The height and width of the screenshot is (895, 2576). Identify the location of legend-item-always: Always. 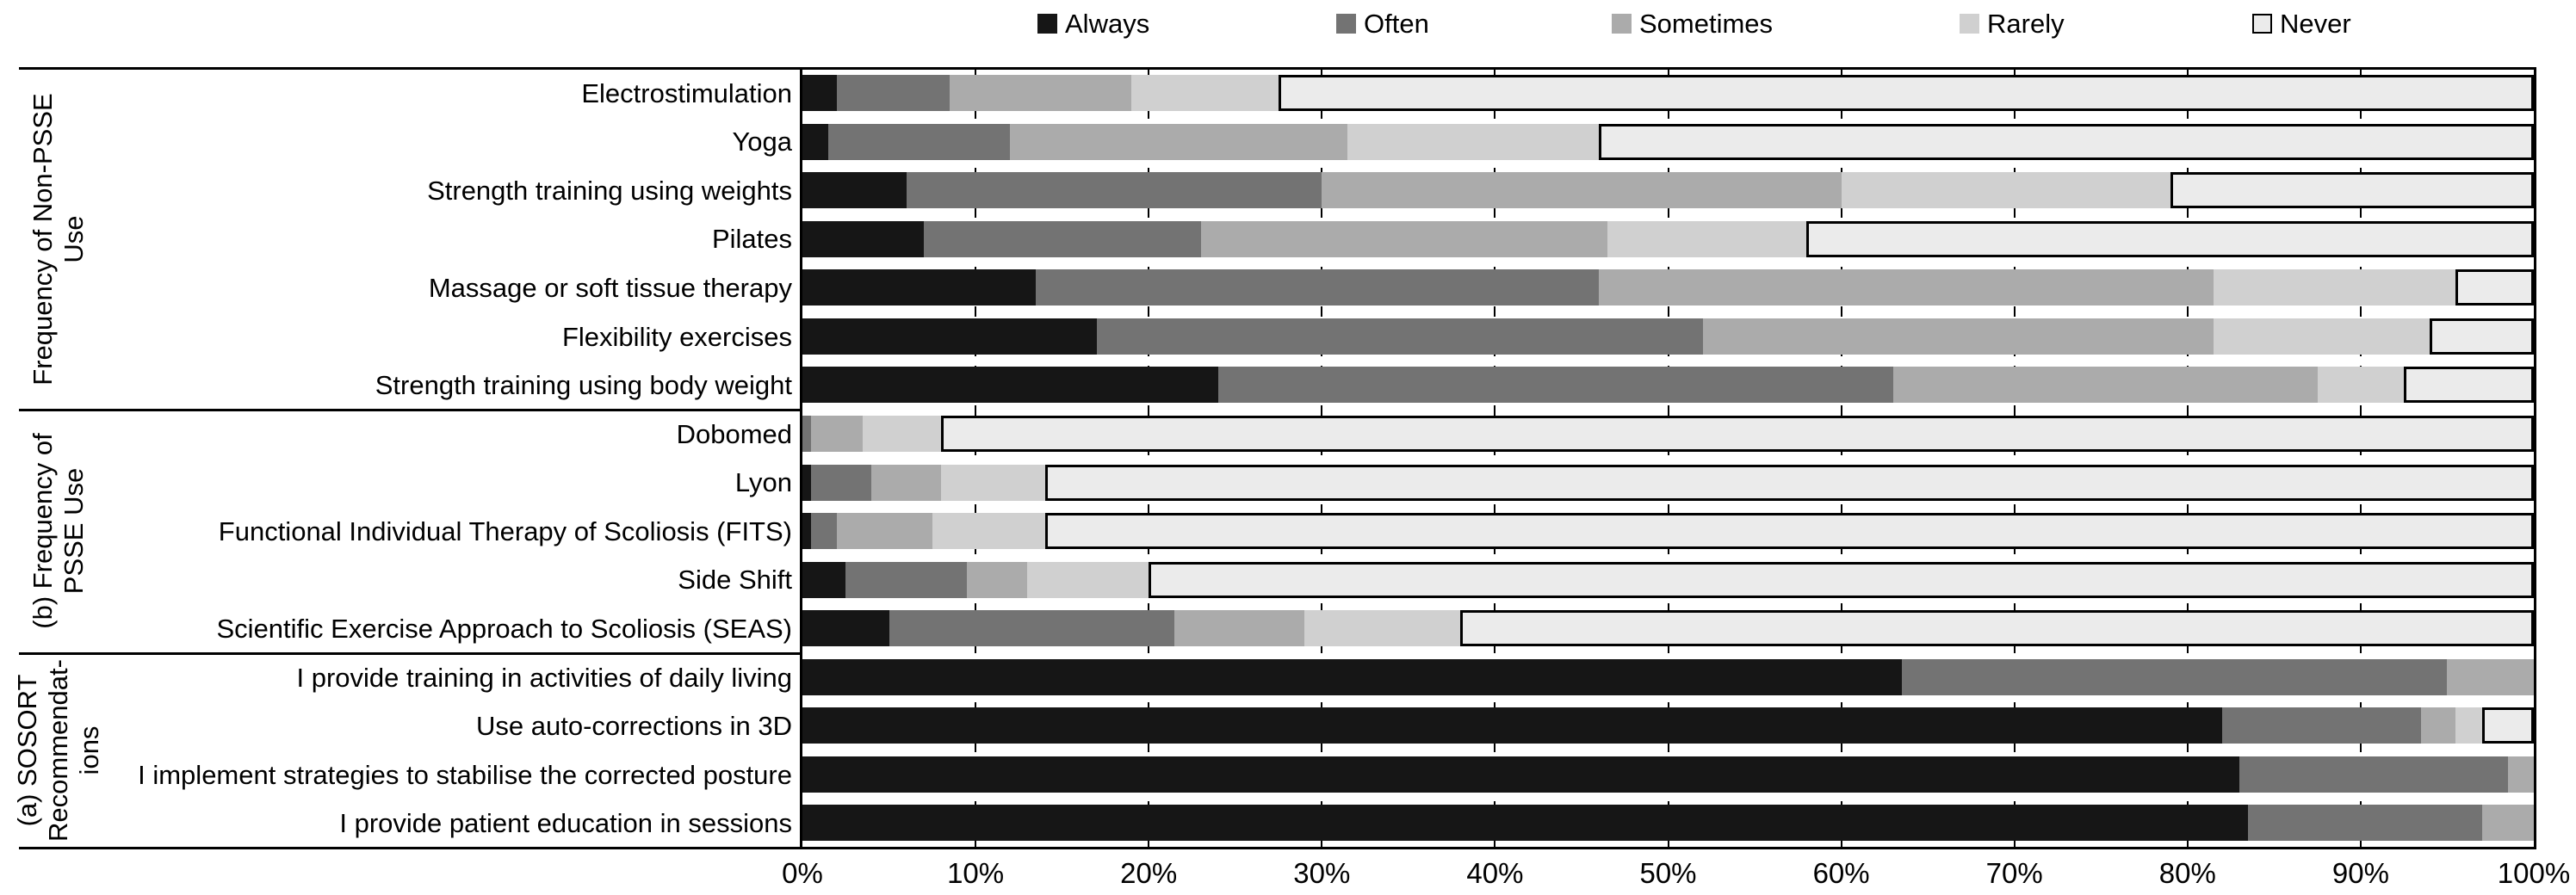
(1093, 24).